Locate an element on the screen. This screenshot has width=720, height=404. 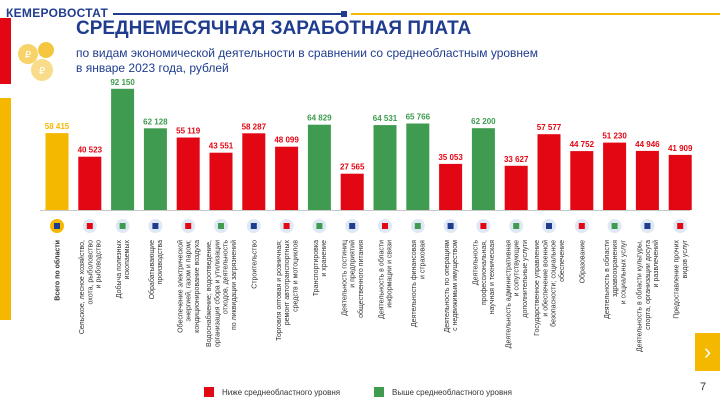
value-label-6: 58 287 is located at coordinates (254, 126).